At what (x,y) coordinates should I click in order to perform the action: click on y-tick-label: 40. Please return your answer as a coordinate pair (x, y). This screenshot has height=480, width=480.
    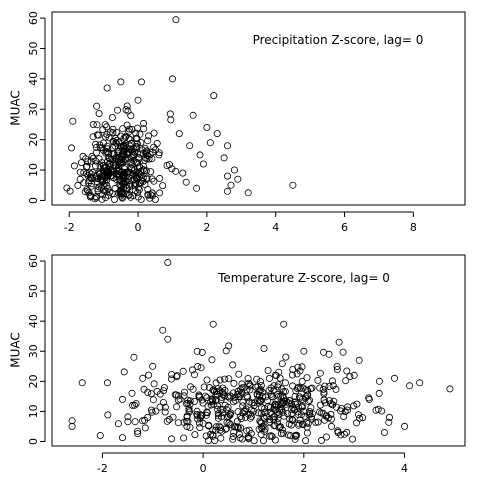
    Looking at the image, I should click on (33, 79).